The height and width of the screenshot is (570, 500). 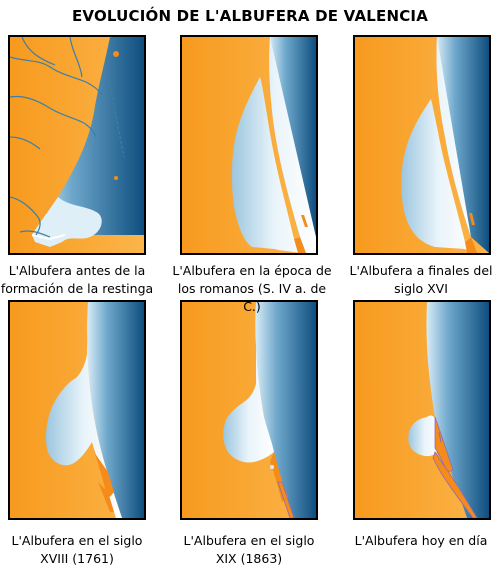 What do you see at coordinates (77, 145) in the screenshot?
I see `map-panel-prerestinga` at bounding box center [77, 145].